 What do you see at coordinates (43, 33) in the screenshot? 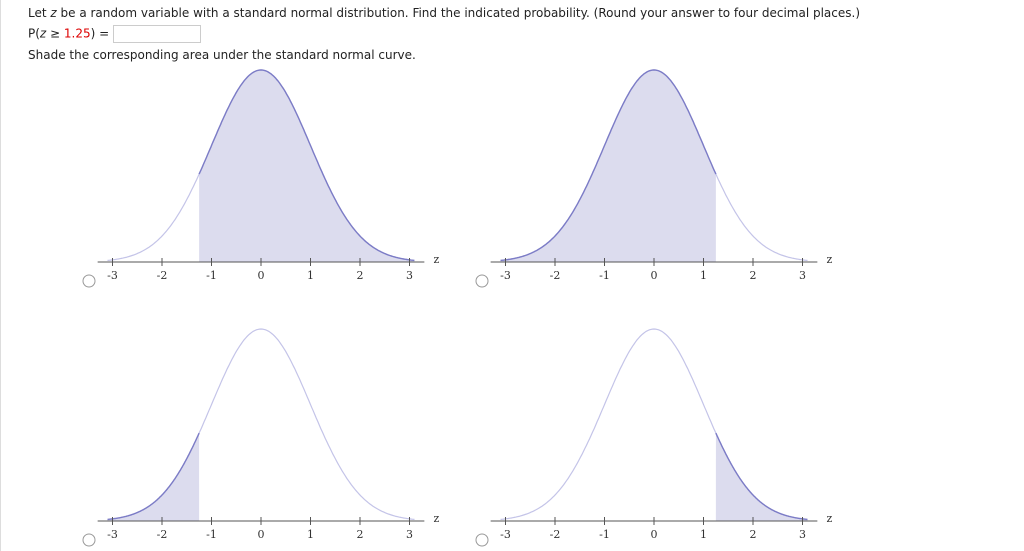
I see `prompt-var: z` at bounding box center [43, 33].